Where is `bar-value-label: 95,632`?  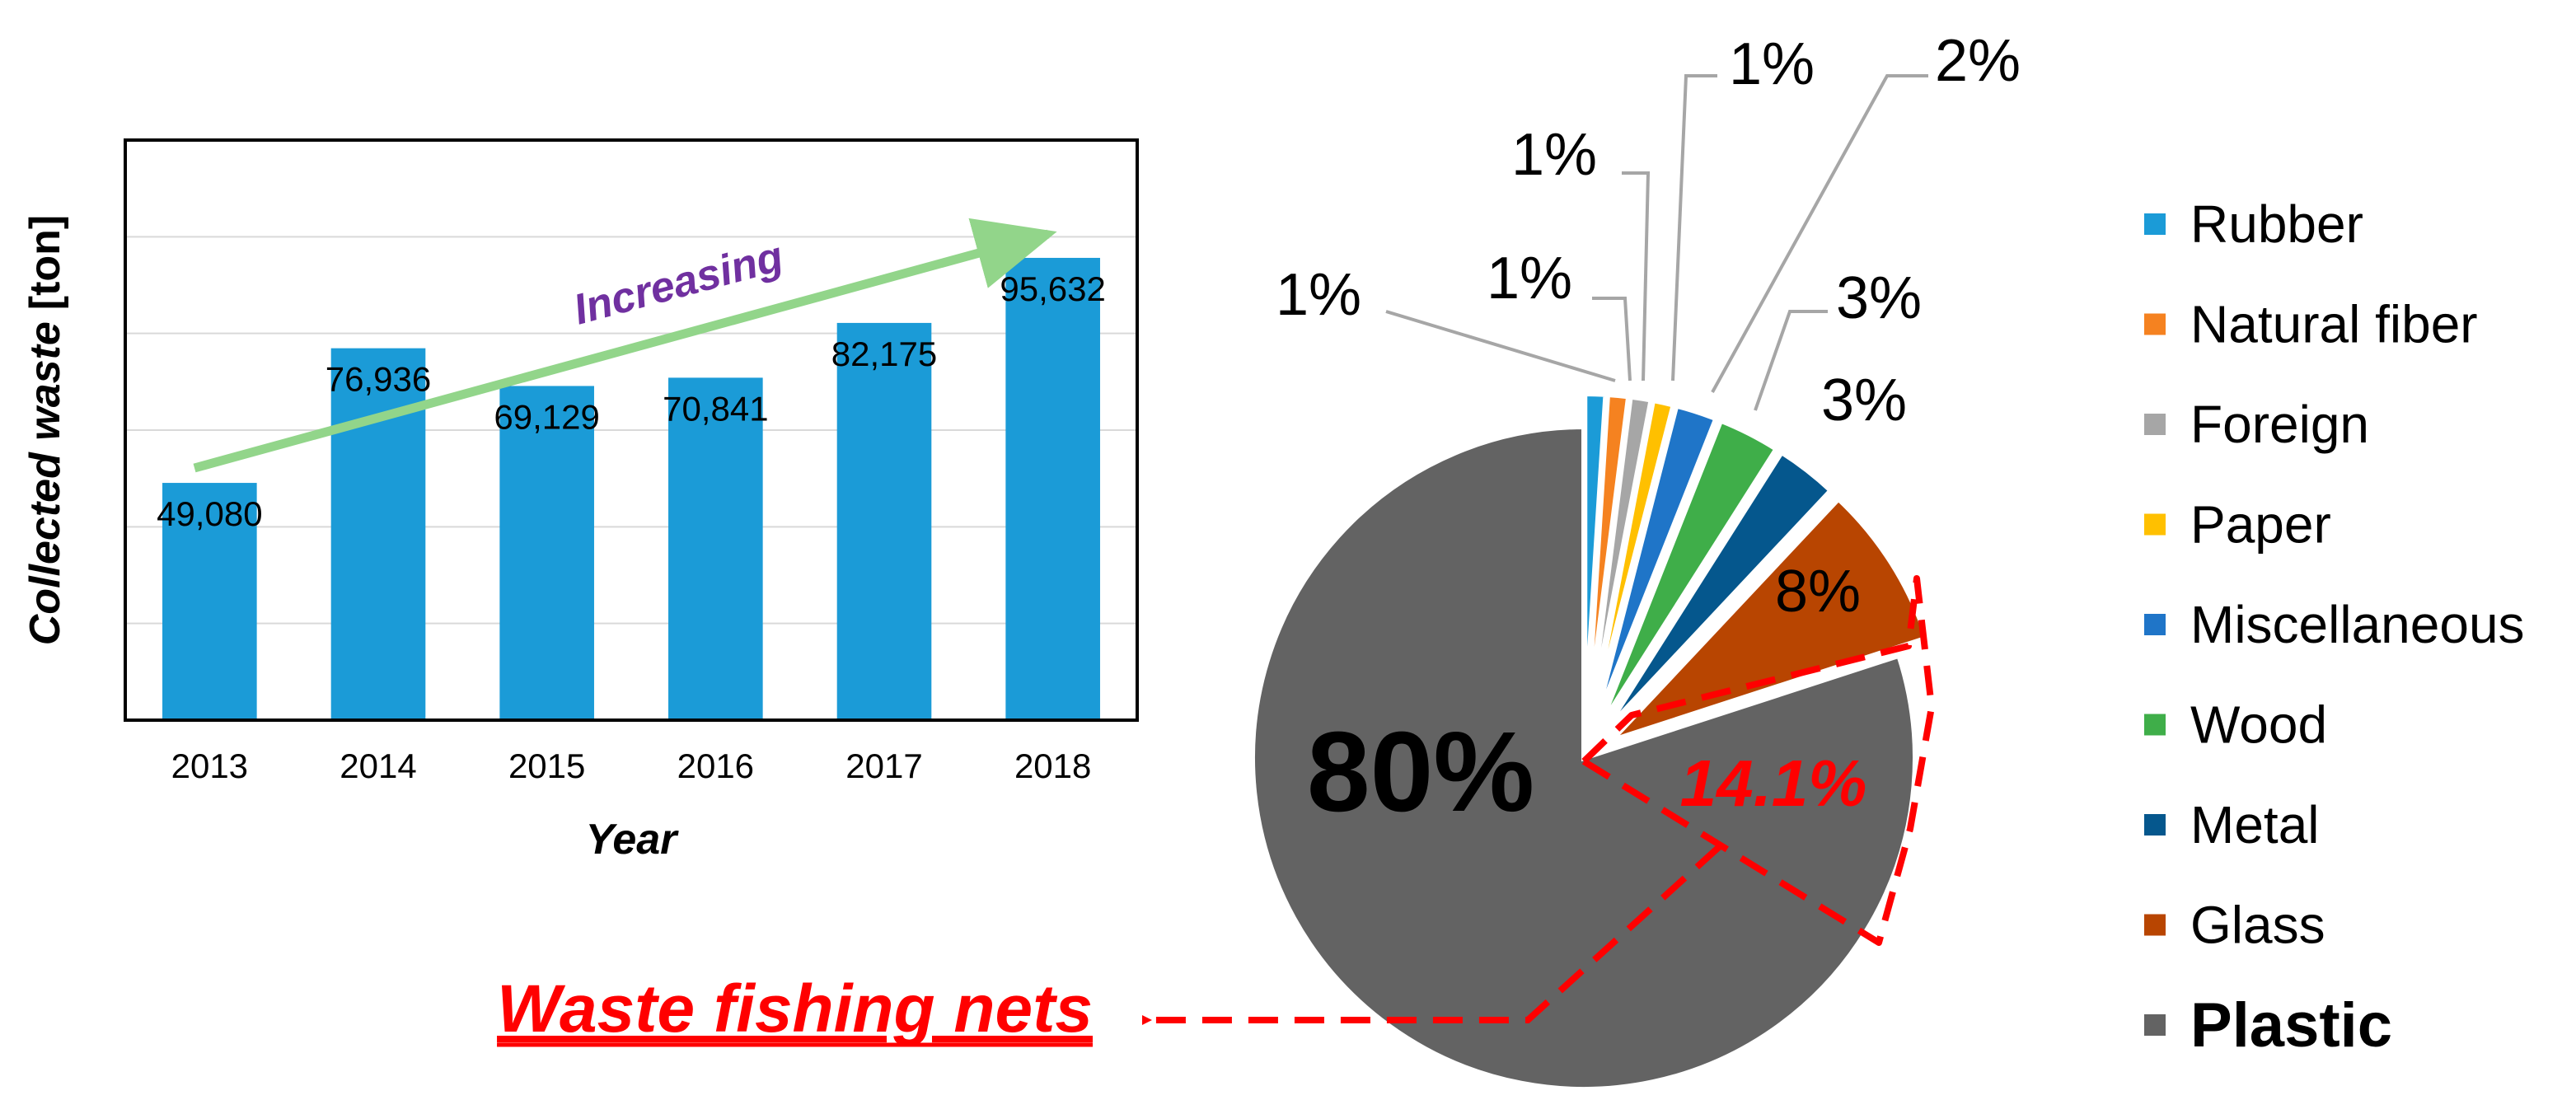
bar-value-label: 95,632 is located at coordinates (1052, 288).